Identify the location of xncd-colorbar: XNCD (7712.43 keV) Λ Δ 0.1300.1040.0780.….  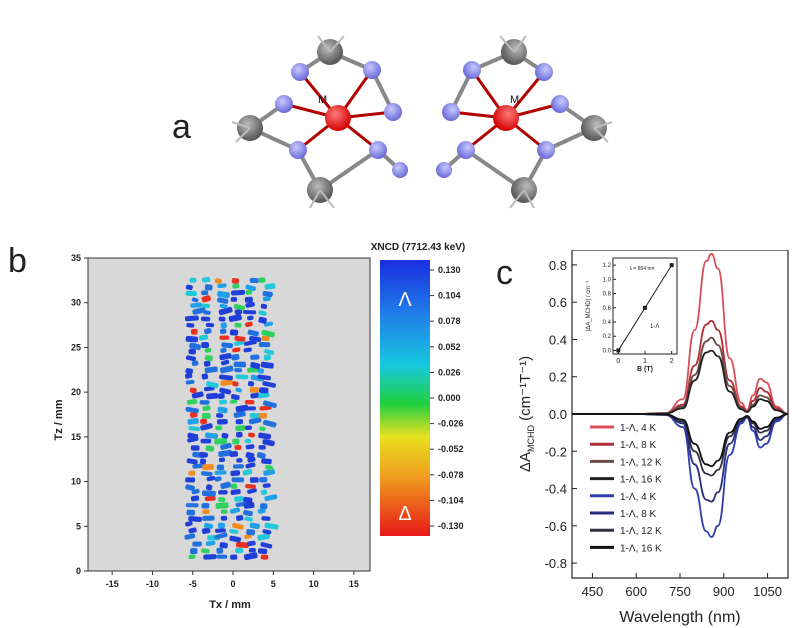
(418, 389).